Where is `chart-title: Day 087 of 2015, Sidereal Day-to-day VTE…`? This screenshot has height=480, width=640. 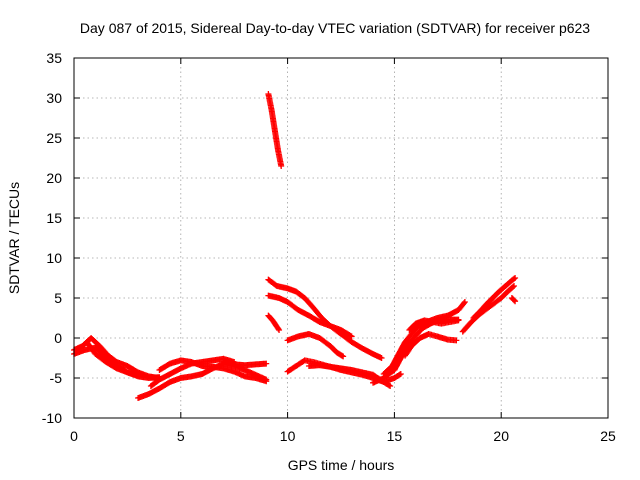
chart-title: Day 087 of 2015, Sidereal Day-to-day VTE… is located at coordinates (335, 28).